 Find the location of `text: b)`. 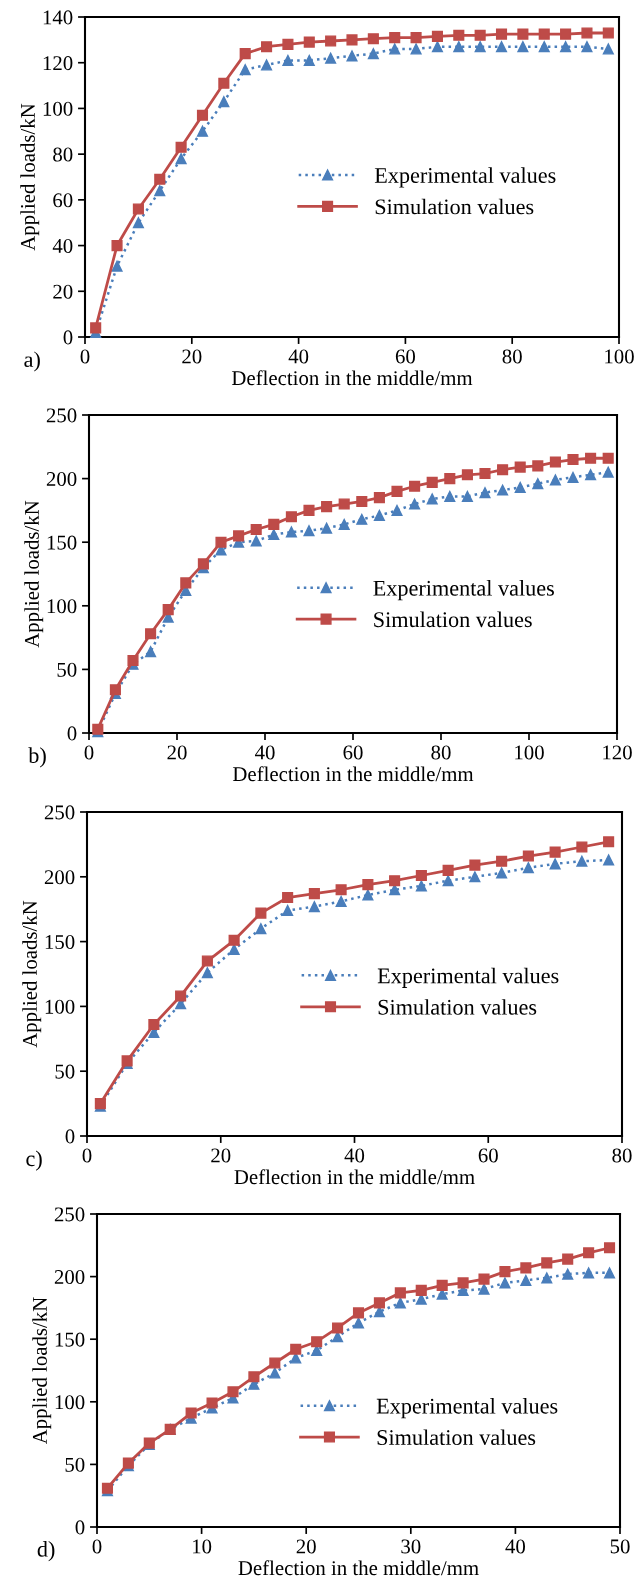

text: b) is located at coordinates (37, 757).